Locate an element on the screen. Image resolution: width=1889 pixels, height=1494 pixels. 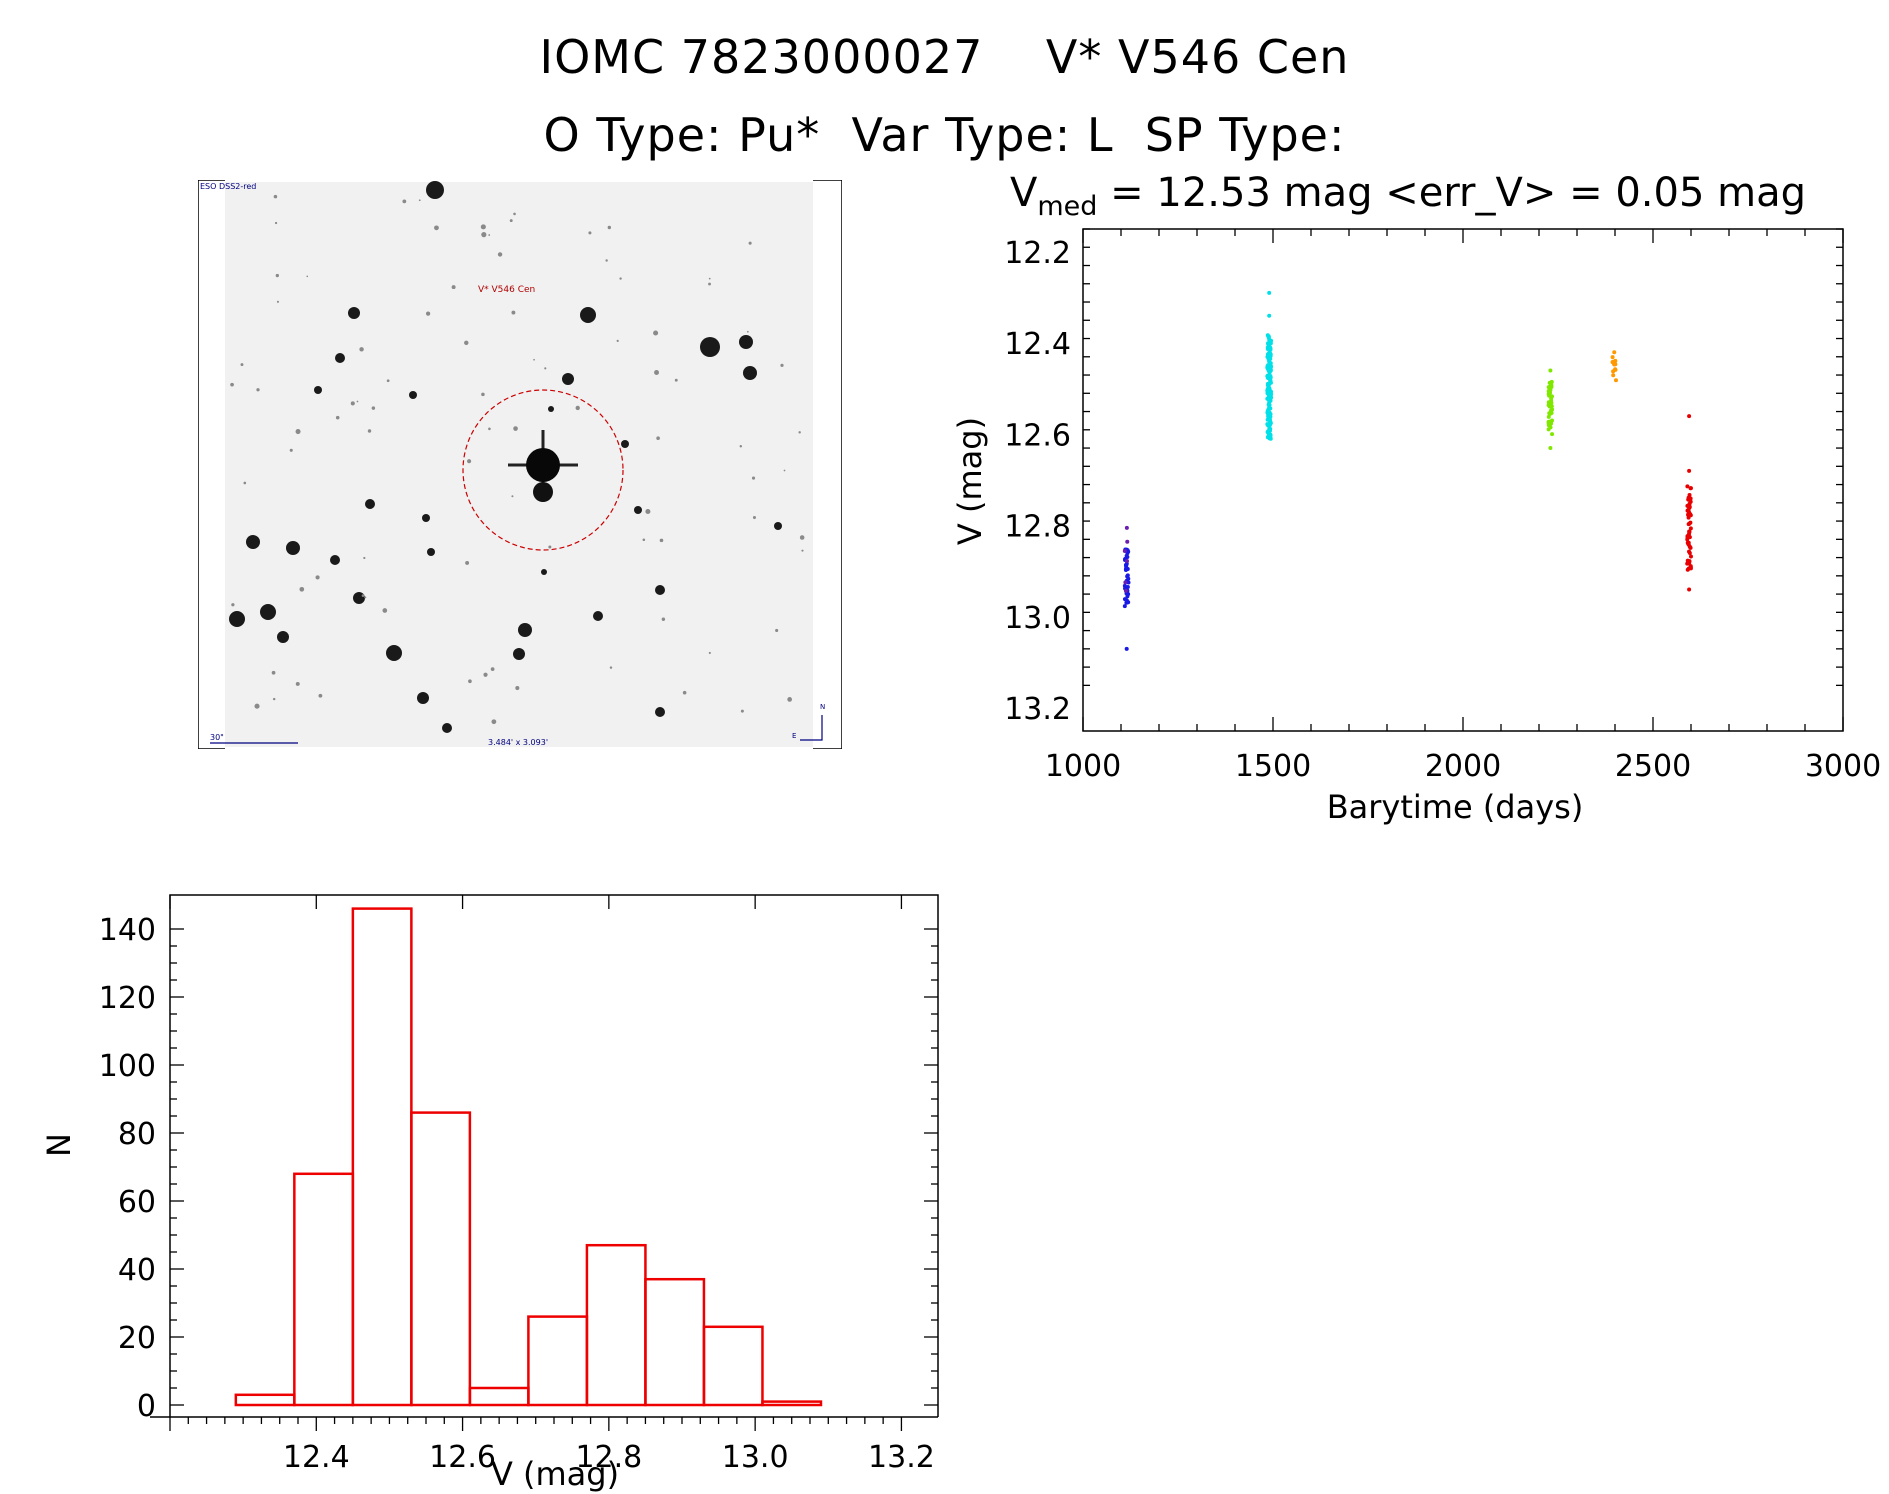
target-circle is located at coordinates (543, 470).